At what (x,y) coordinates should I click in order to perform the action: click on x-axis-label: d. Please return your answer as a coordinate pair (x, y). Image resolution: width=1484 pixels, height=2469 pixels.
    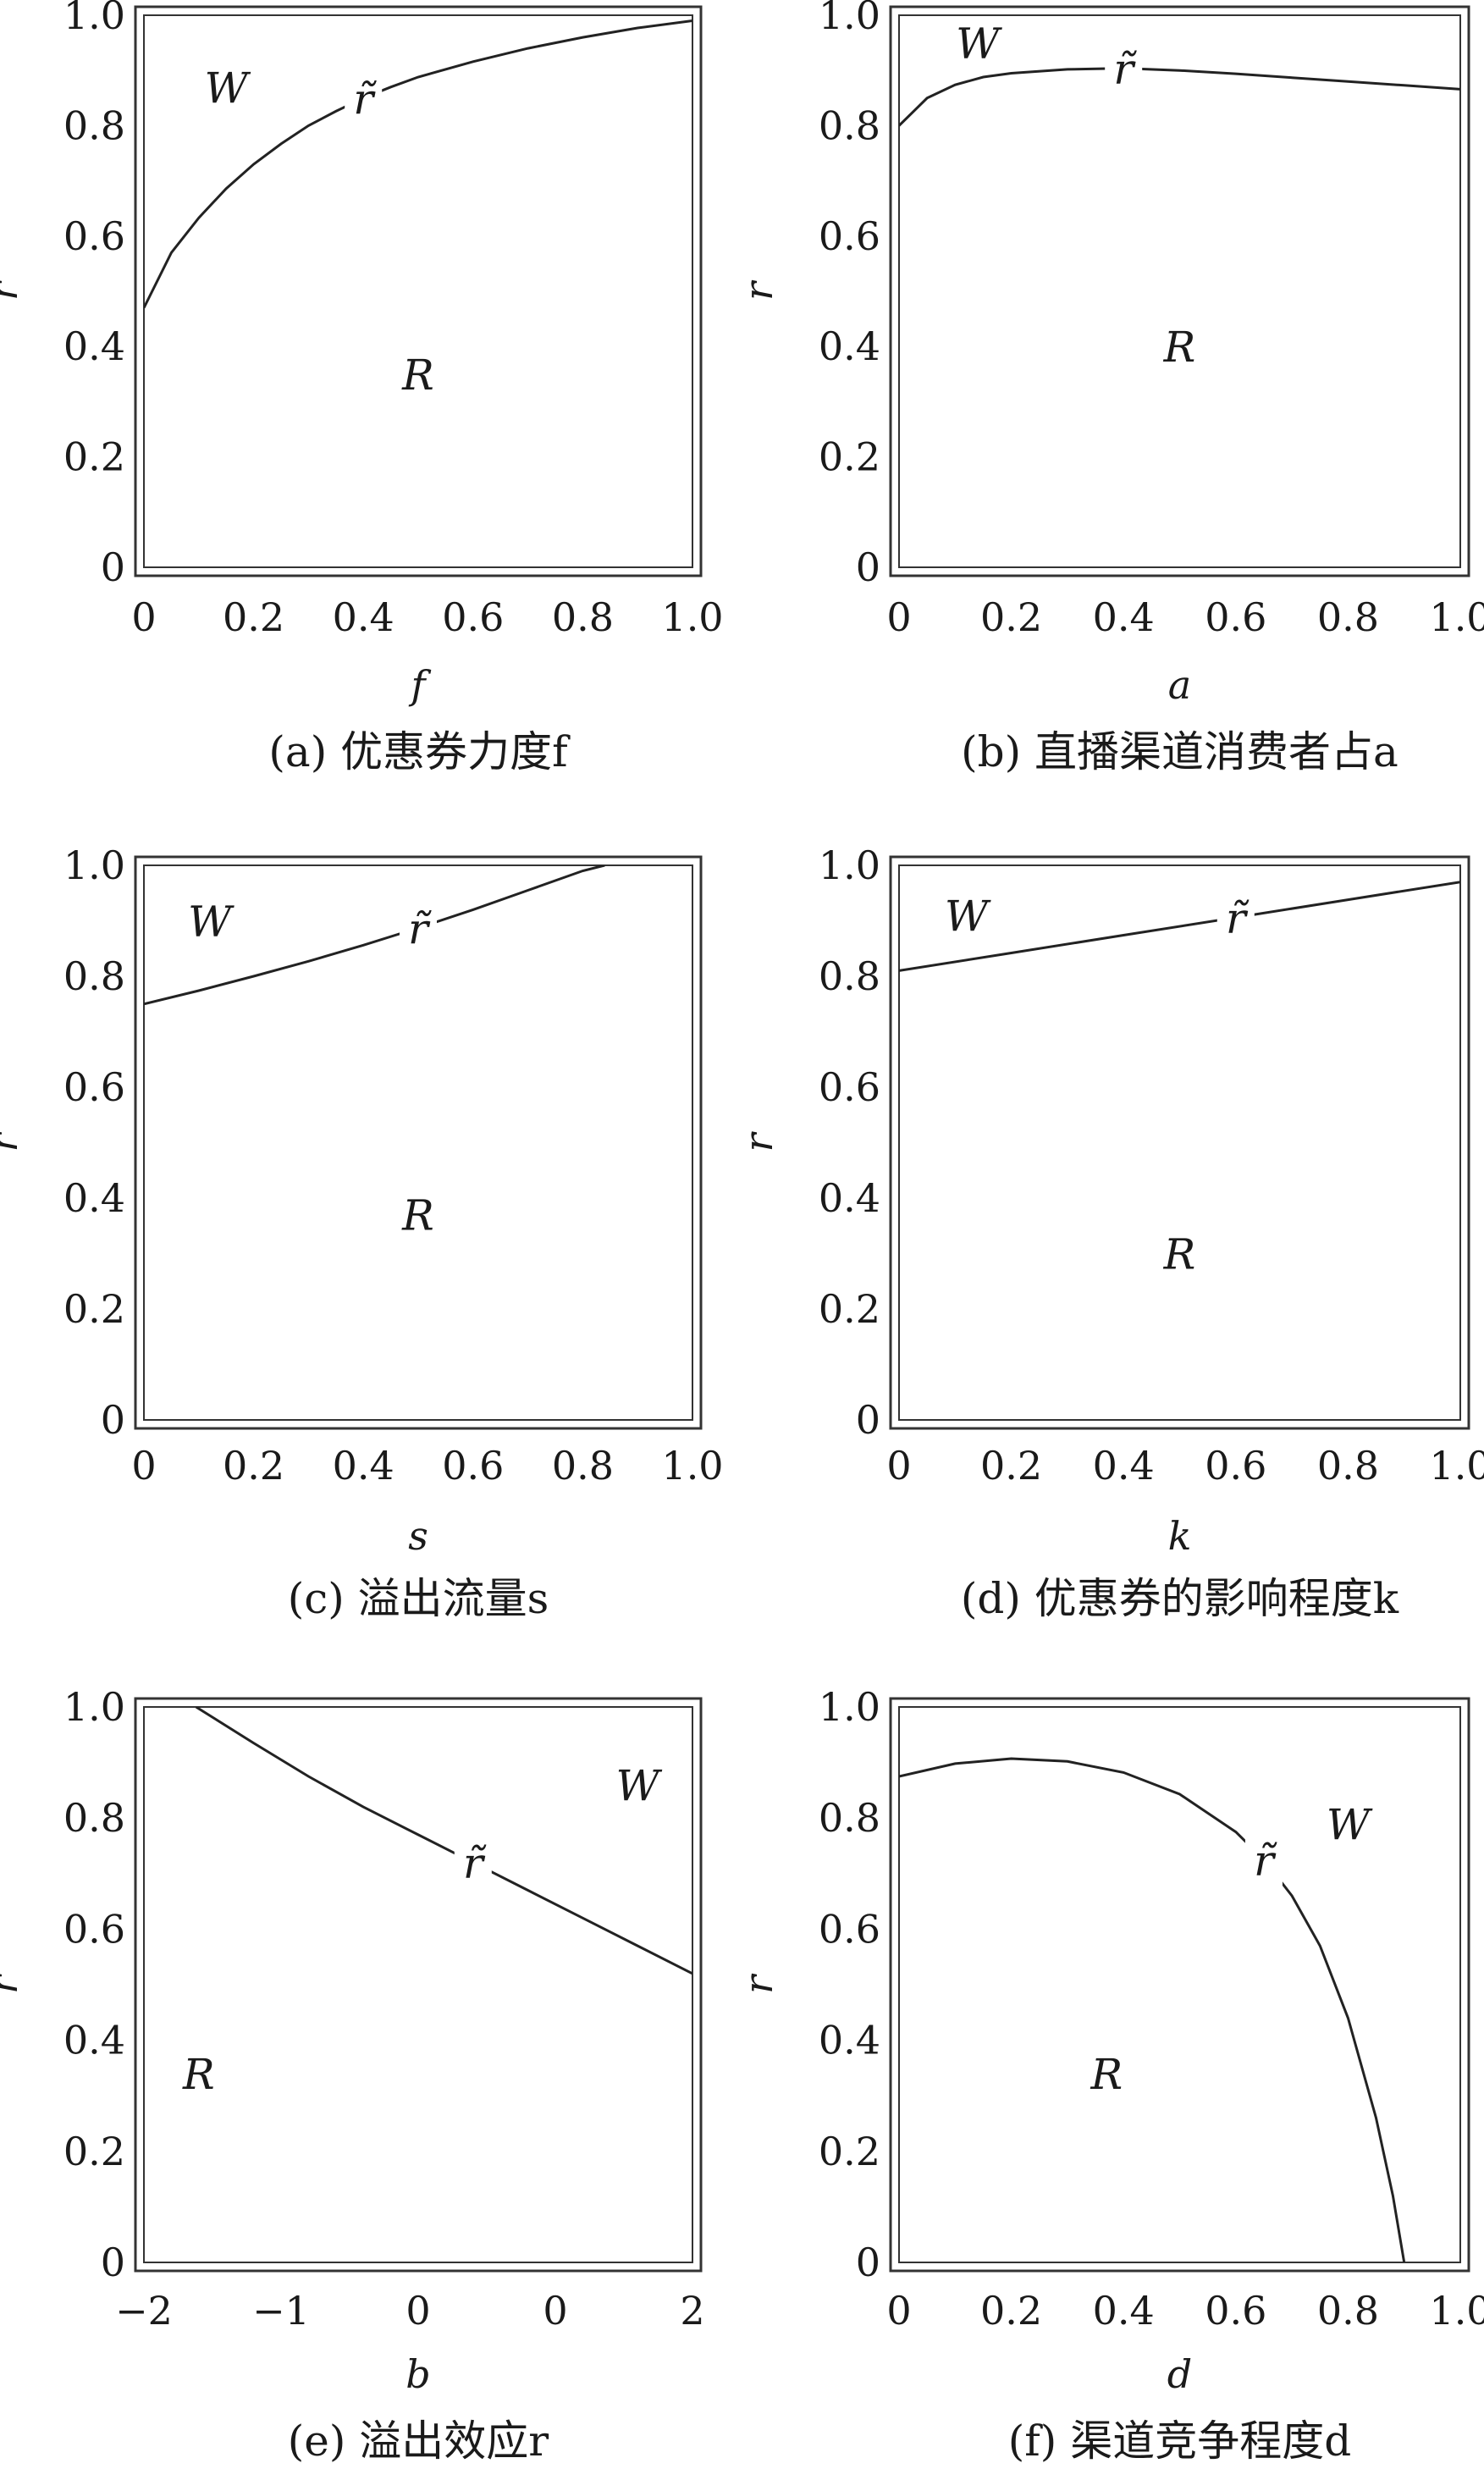
    Looking at the image, I should click on (1179, 2374).